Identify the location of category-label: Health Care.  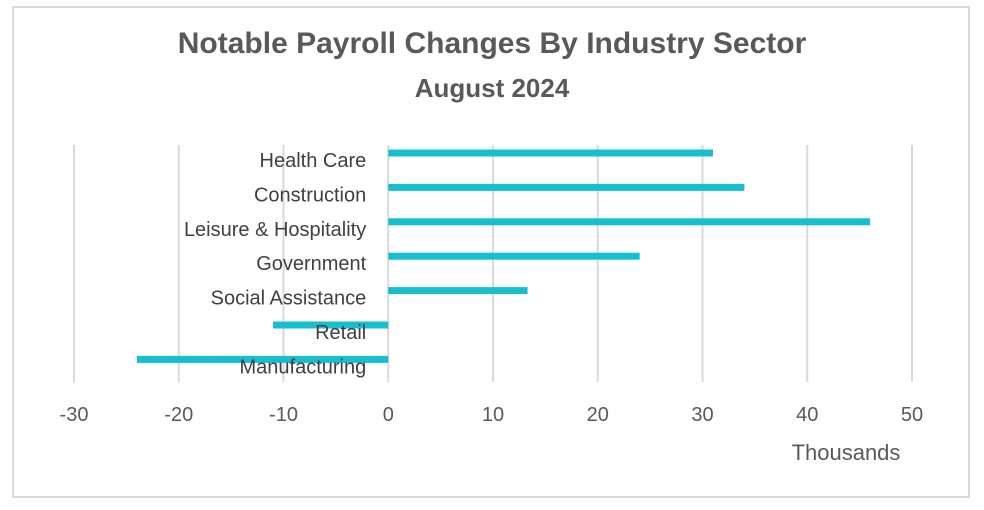
(313, 161).